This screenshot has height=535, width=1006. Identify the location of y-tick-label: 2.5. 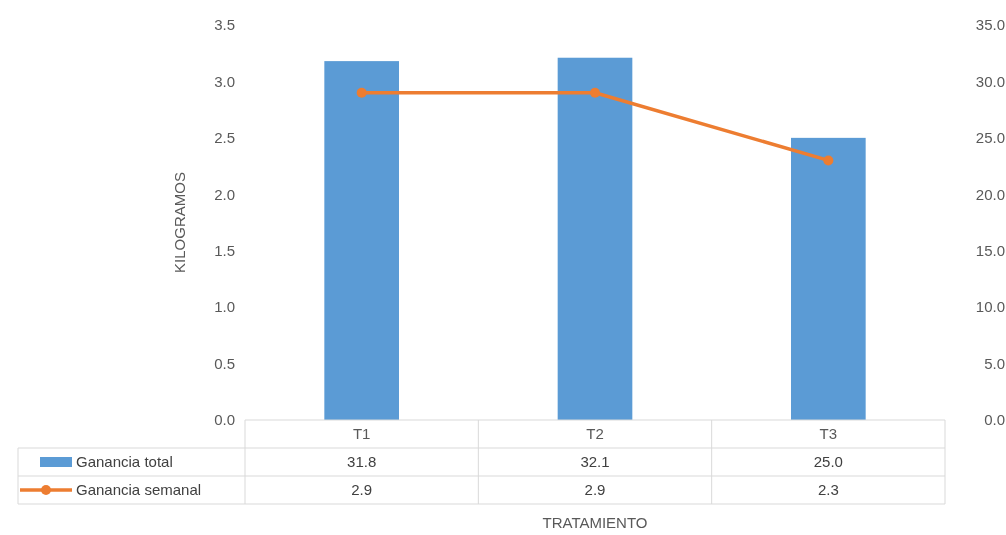
(224, 138).